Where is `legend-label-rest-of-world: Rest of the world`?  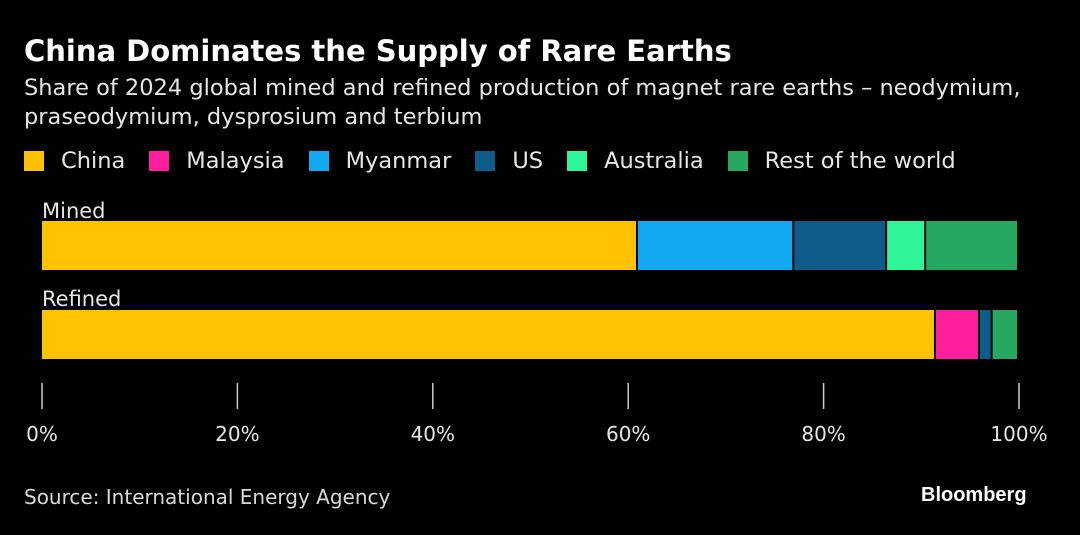
legend-label-rest-of-world: Rest of the world is located at coordinates (860, 161).